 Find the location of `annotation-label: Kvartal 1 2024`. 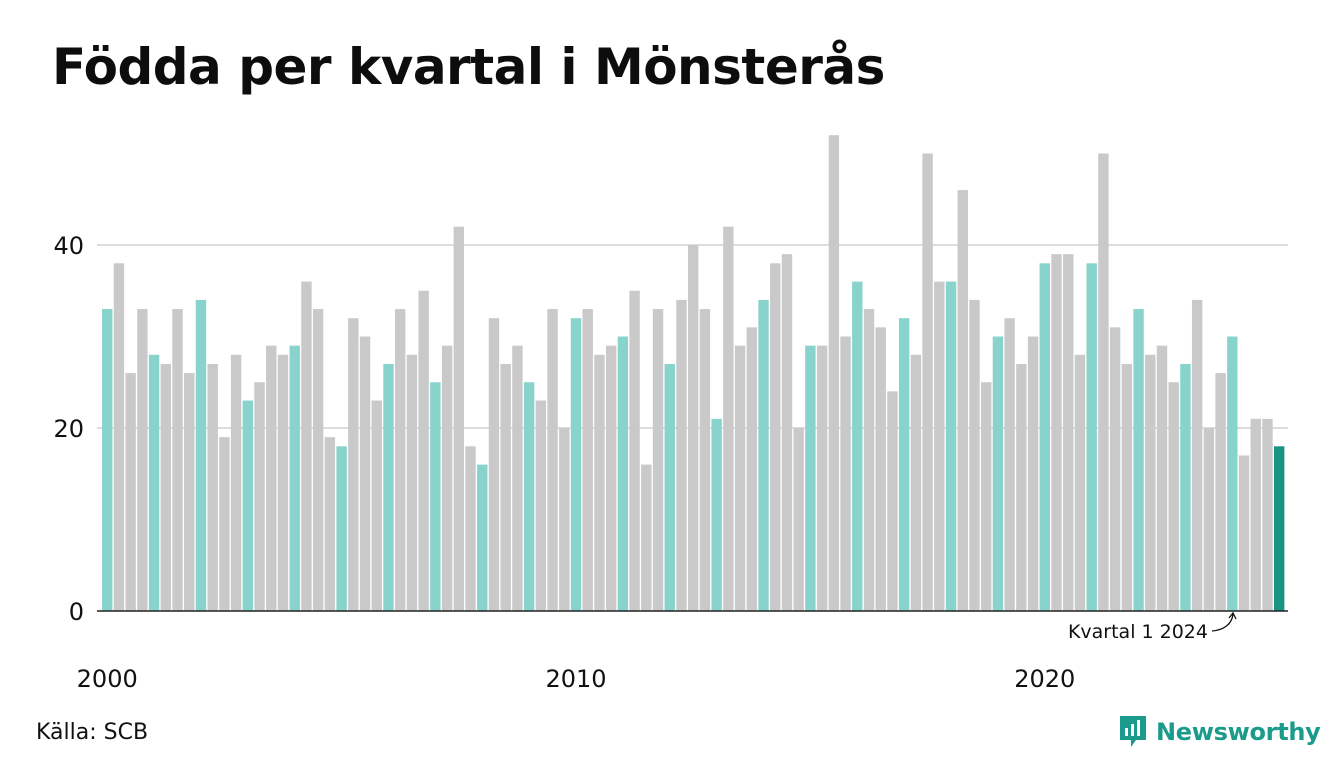

annotation-label: Kvartal 1 2024 is located at coordinates (1138, 632).